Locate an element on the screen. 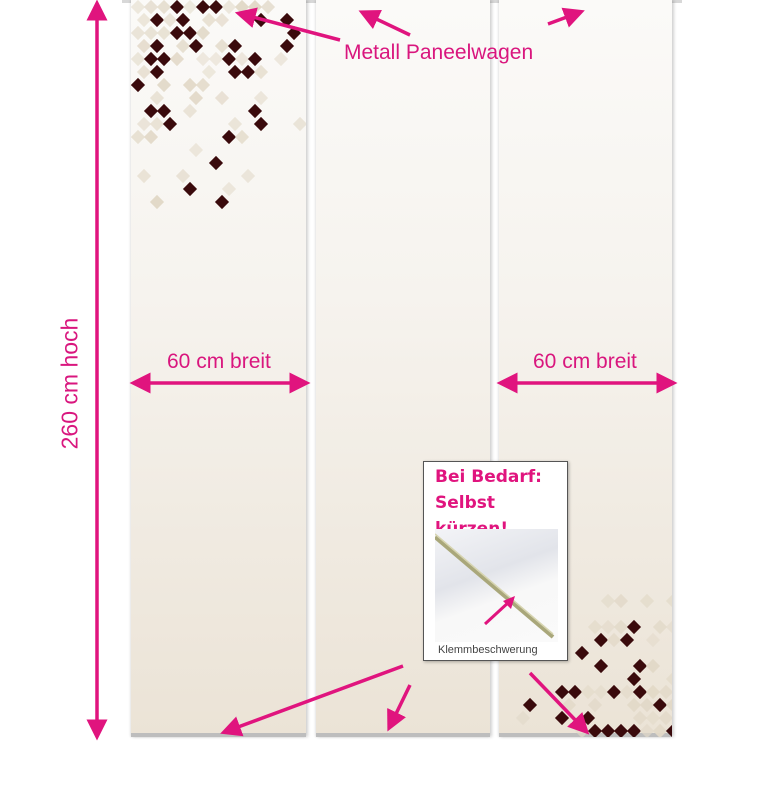 Image resolution: width=768 pixels, height=788 pixels. width-label-left: 60 cm breit is located at coordinates (219, 361).